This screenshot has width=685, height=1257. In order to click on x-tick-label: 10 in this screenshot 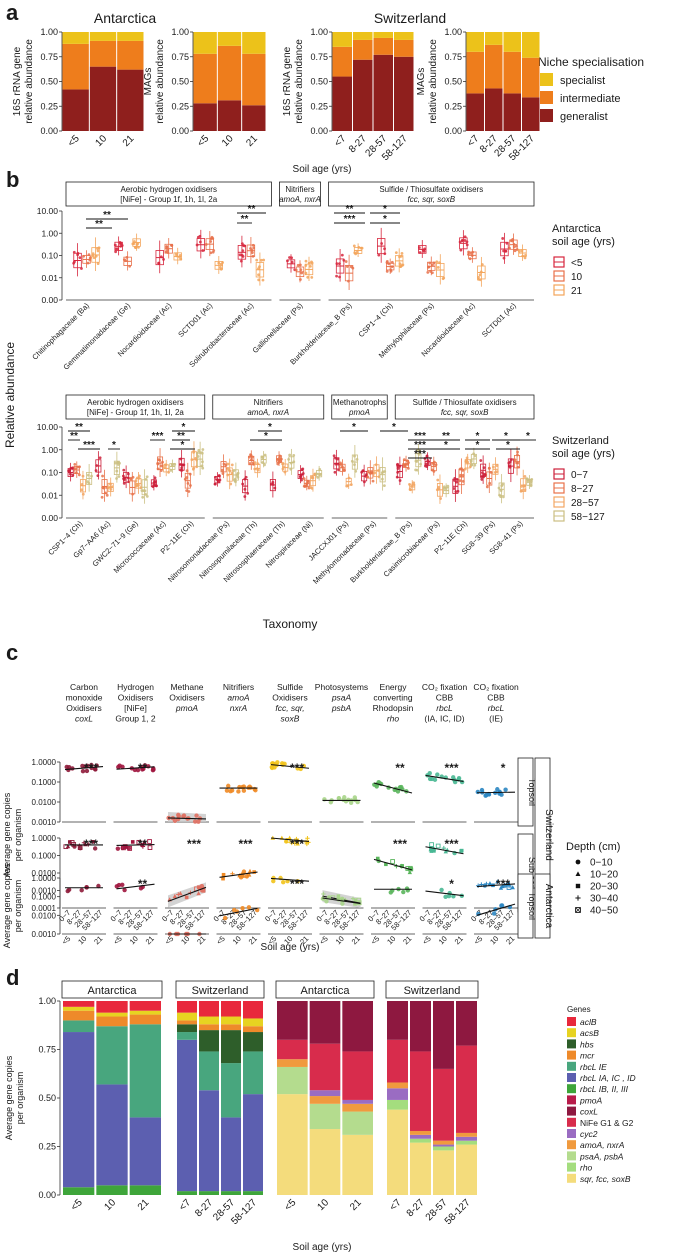, I will do `click(134, 940)`.